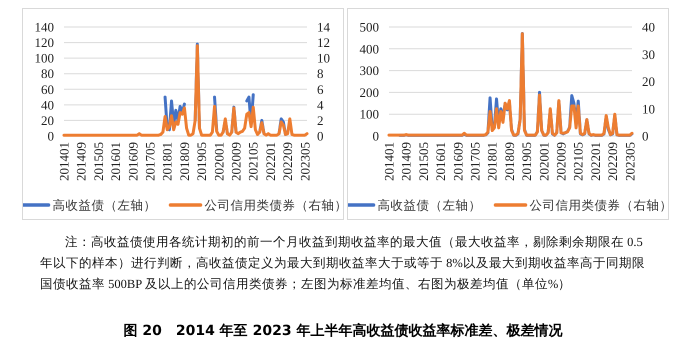  Describe the element at coordinates (320, 89) in the screenshot. I see `y2-tick-label: 6` at that location.